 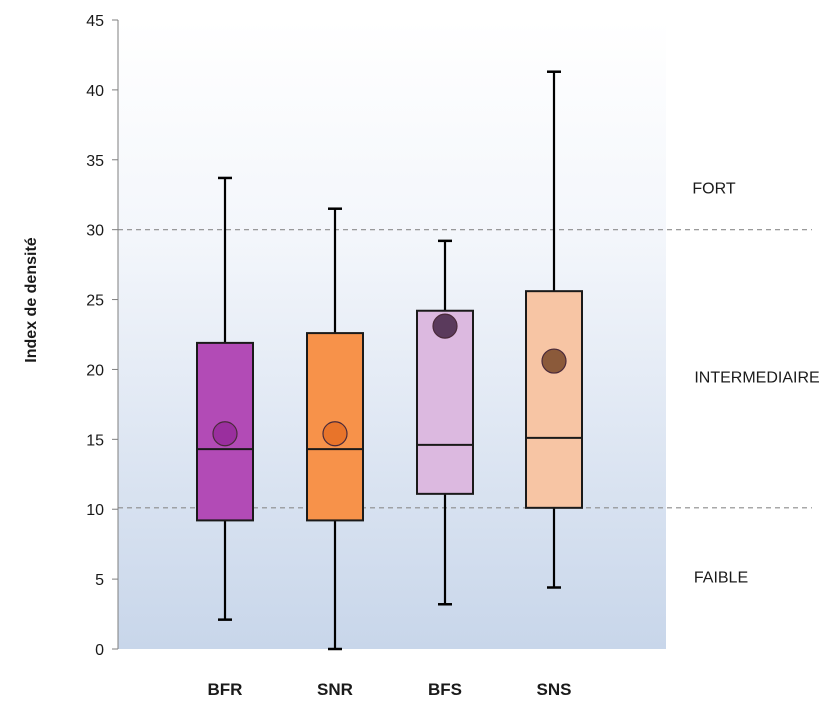 What do you see at coordinates (756, 377) in the screenshot?
I see `zone-label: INTERMEDIAIRE` at bounding box center [756, 377].